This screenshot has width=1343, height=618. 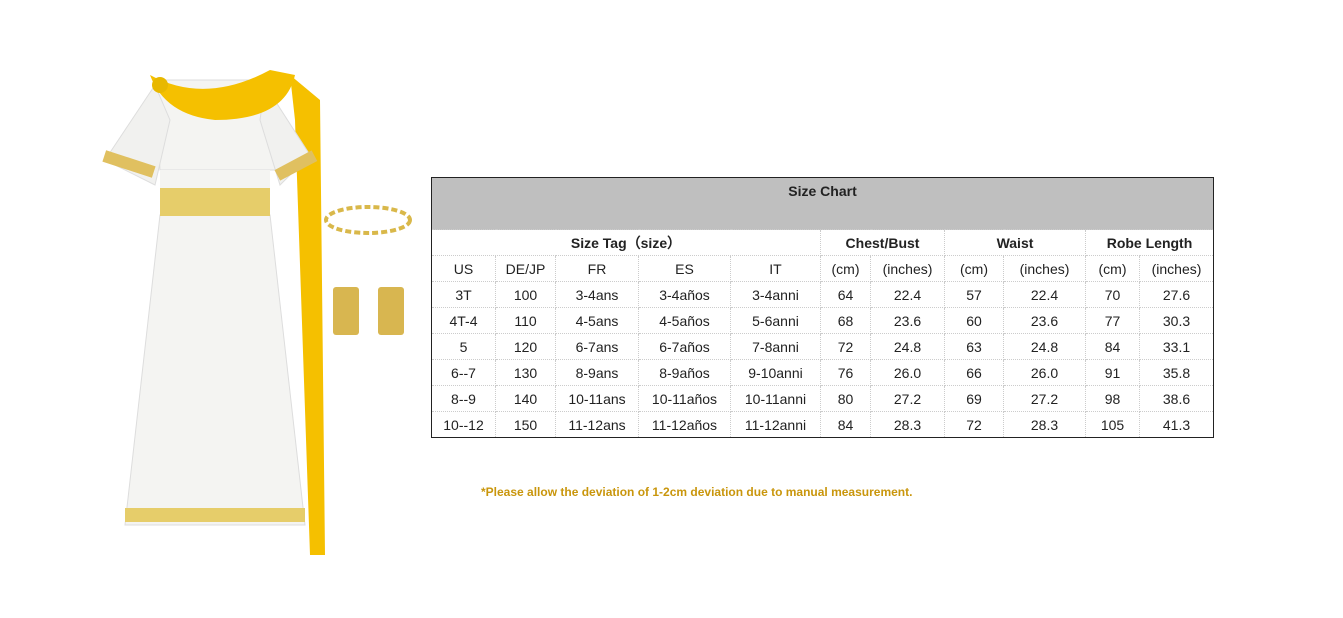 What do you see at coordinates (845, 320) in the screenshot?
I see `table-cell: 68` at bounding box center [845, 320].